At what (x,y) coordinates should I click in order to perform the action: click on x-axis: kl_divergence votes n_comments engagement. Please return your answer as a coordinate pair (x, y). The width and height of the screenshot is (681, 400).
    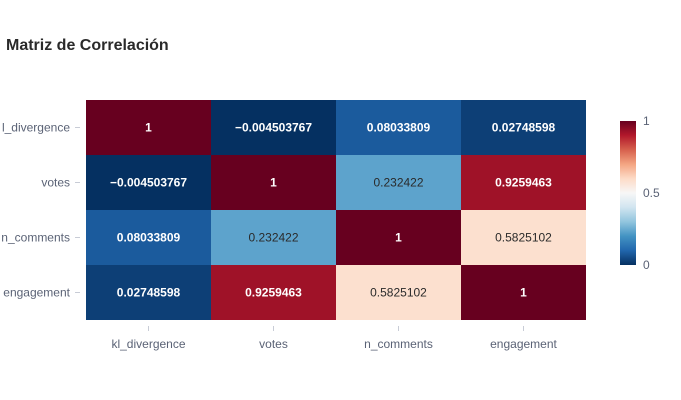
    Looking at the image, I should click on (334, 338).